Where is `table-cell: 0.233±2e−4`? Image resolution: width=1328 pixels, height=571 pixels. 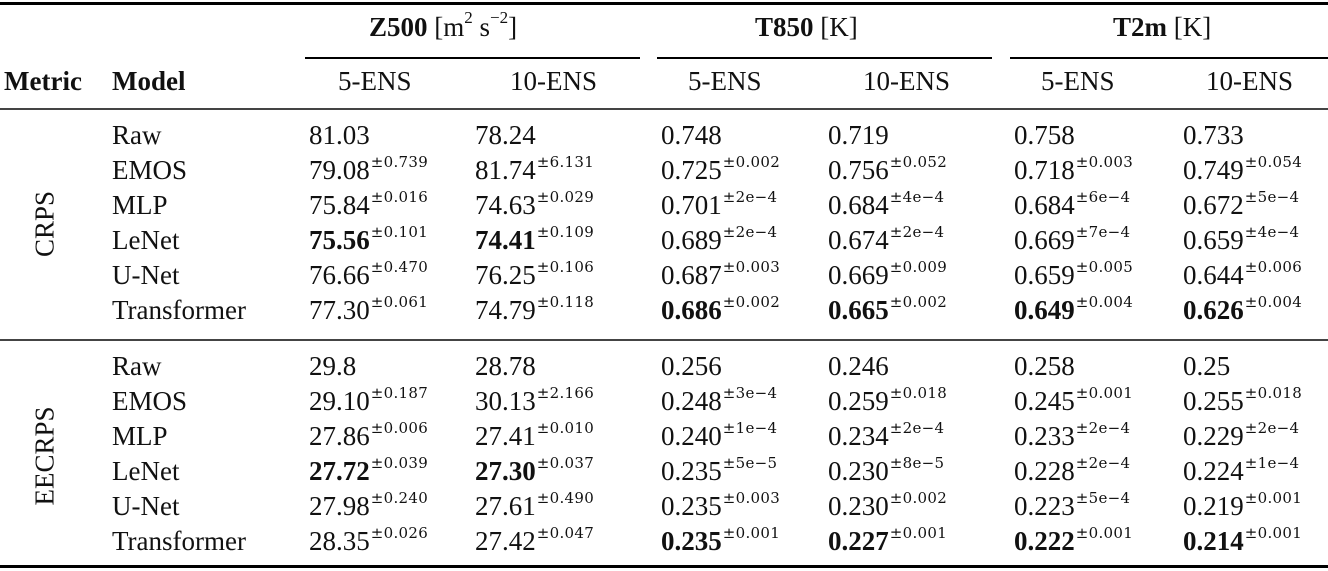
table-cell: 0.233±2e−4 is located at coordinates (1072, 435).